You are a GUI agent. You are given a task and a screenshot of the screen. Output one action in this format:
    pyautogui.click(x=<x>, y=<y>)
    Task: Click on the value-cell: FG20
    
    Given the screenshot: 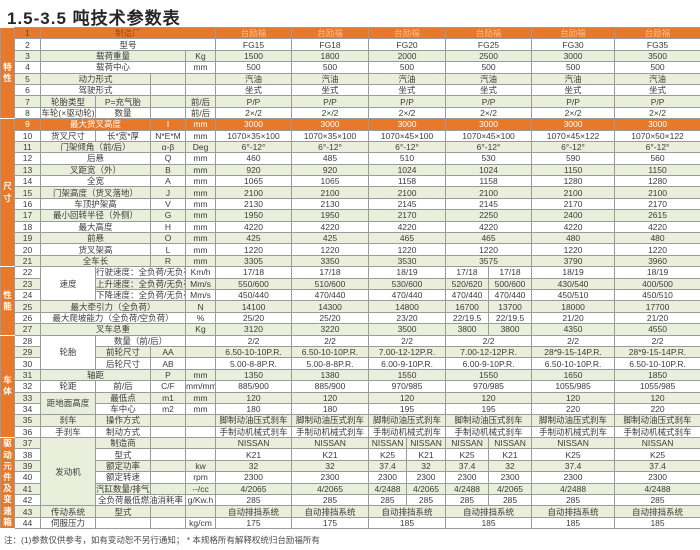 What is the action you would take?
    pyautogui.click(x=407, y=44)
    